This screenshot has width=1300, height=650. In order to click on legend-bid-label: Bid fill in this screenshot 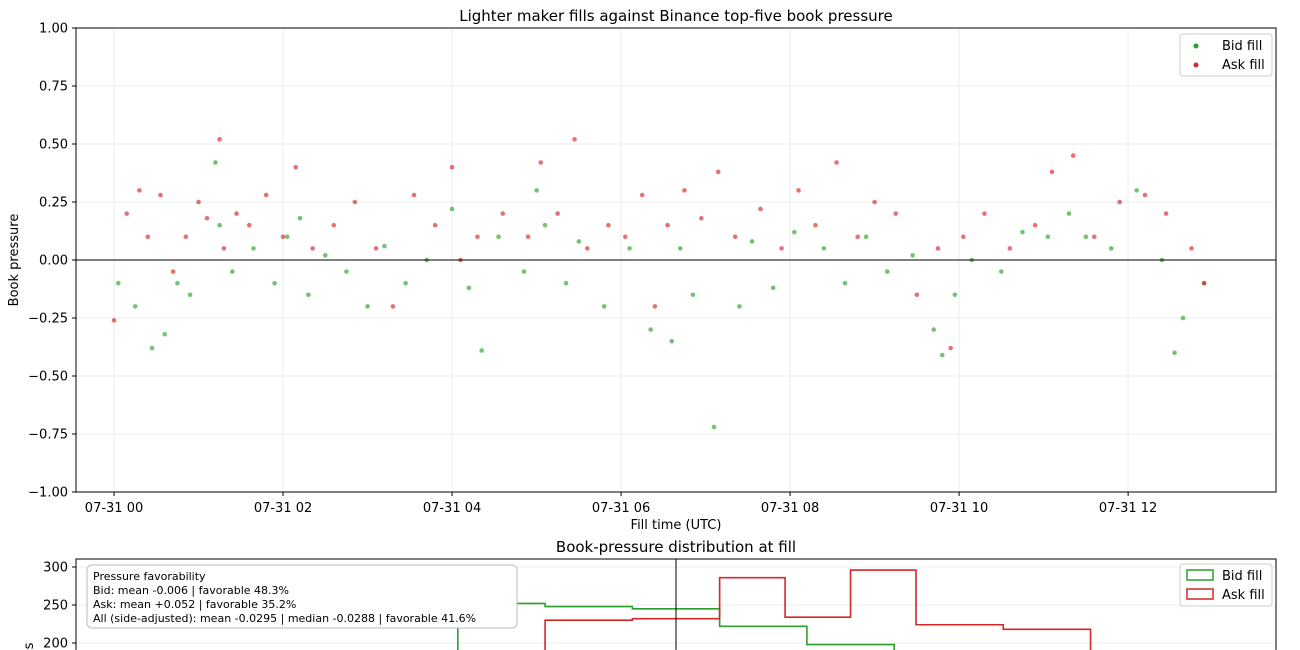, I will do `click(1242, 46)`.